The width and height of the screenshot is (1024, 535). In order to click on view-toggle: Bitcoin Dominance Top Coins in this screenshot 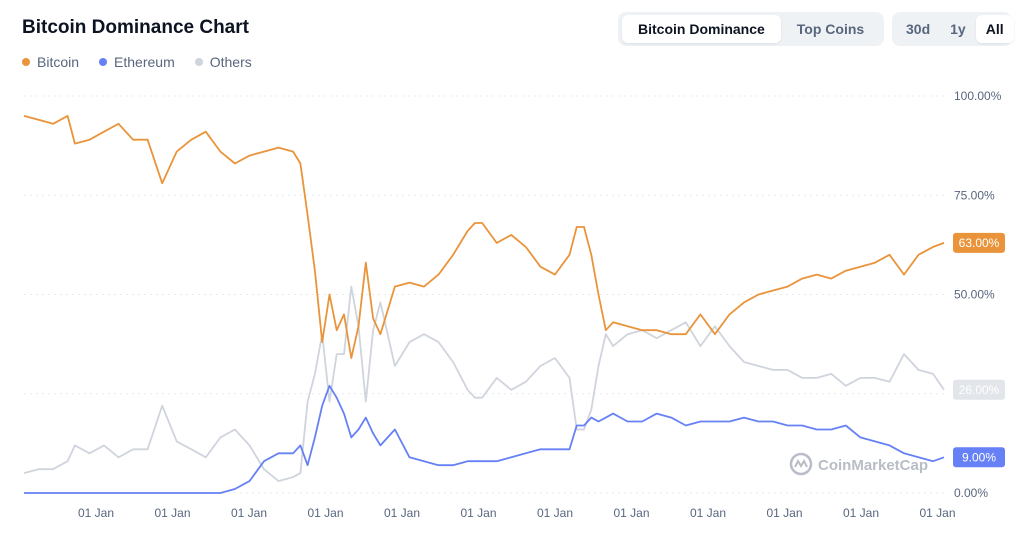, I will do `click(751, 29)`.